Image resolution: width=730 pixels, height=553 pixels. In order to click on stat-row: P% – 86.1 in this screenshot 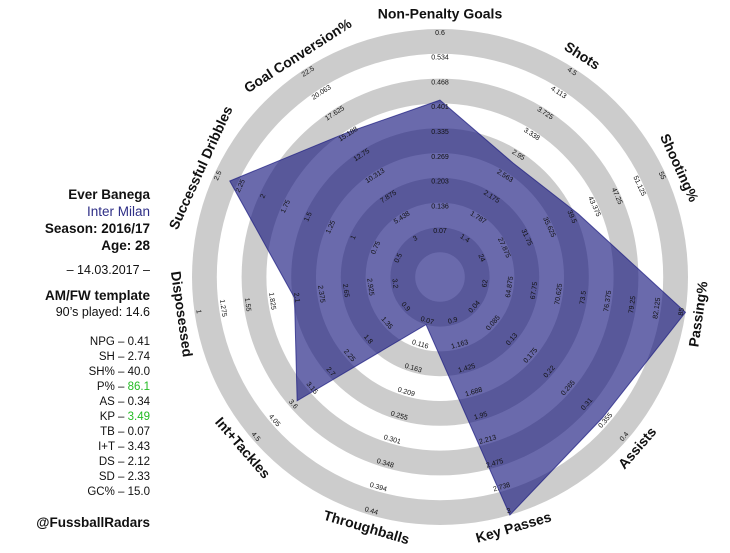, I will do `click(75, 387)`.